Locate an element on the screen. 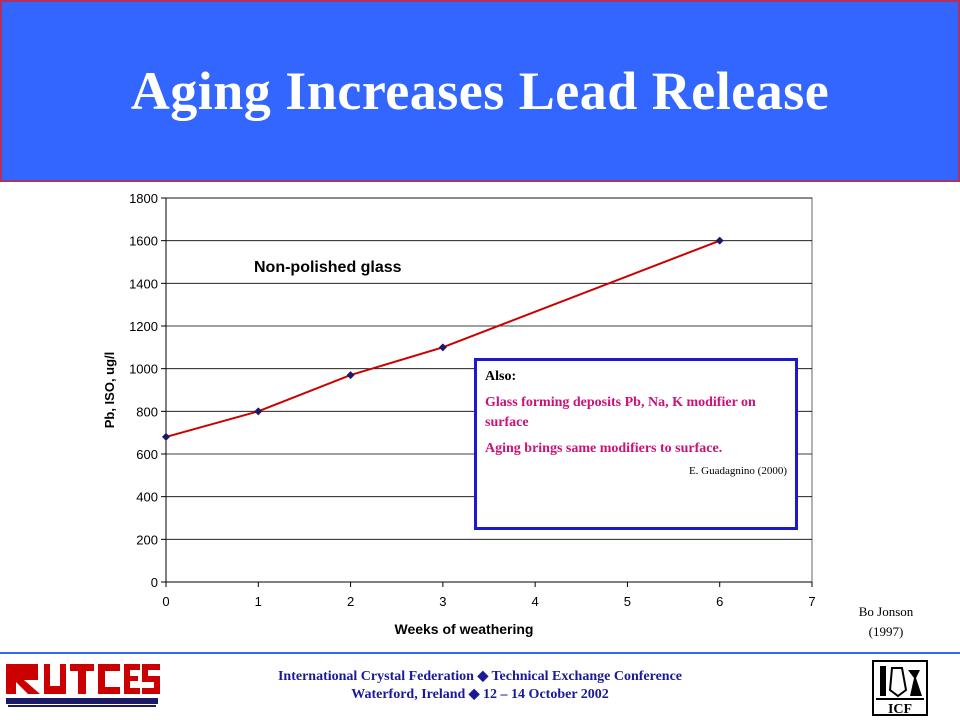 The height and width of the screenshot is (720, 960). x-tick-label: 3 is located at coordinates (442, 601).